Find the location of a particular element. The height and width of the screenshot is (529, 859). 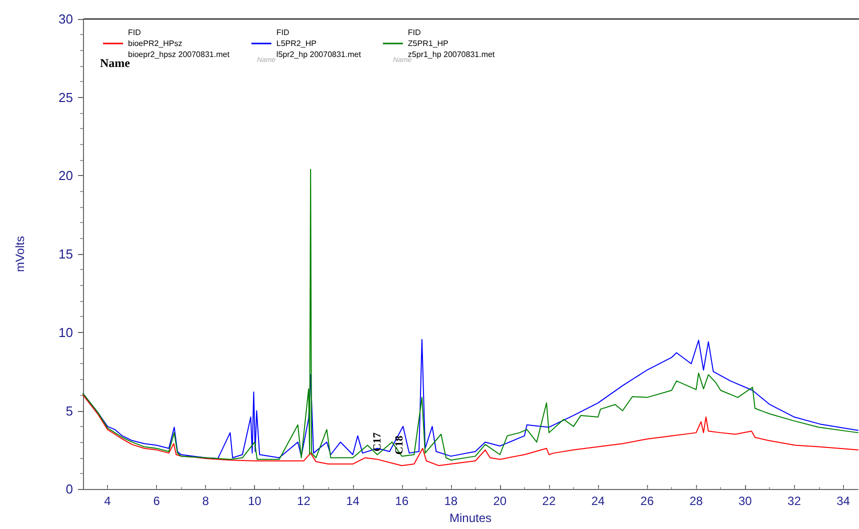

x-tick-label: 4 is located at coordinates (108, 501).